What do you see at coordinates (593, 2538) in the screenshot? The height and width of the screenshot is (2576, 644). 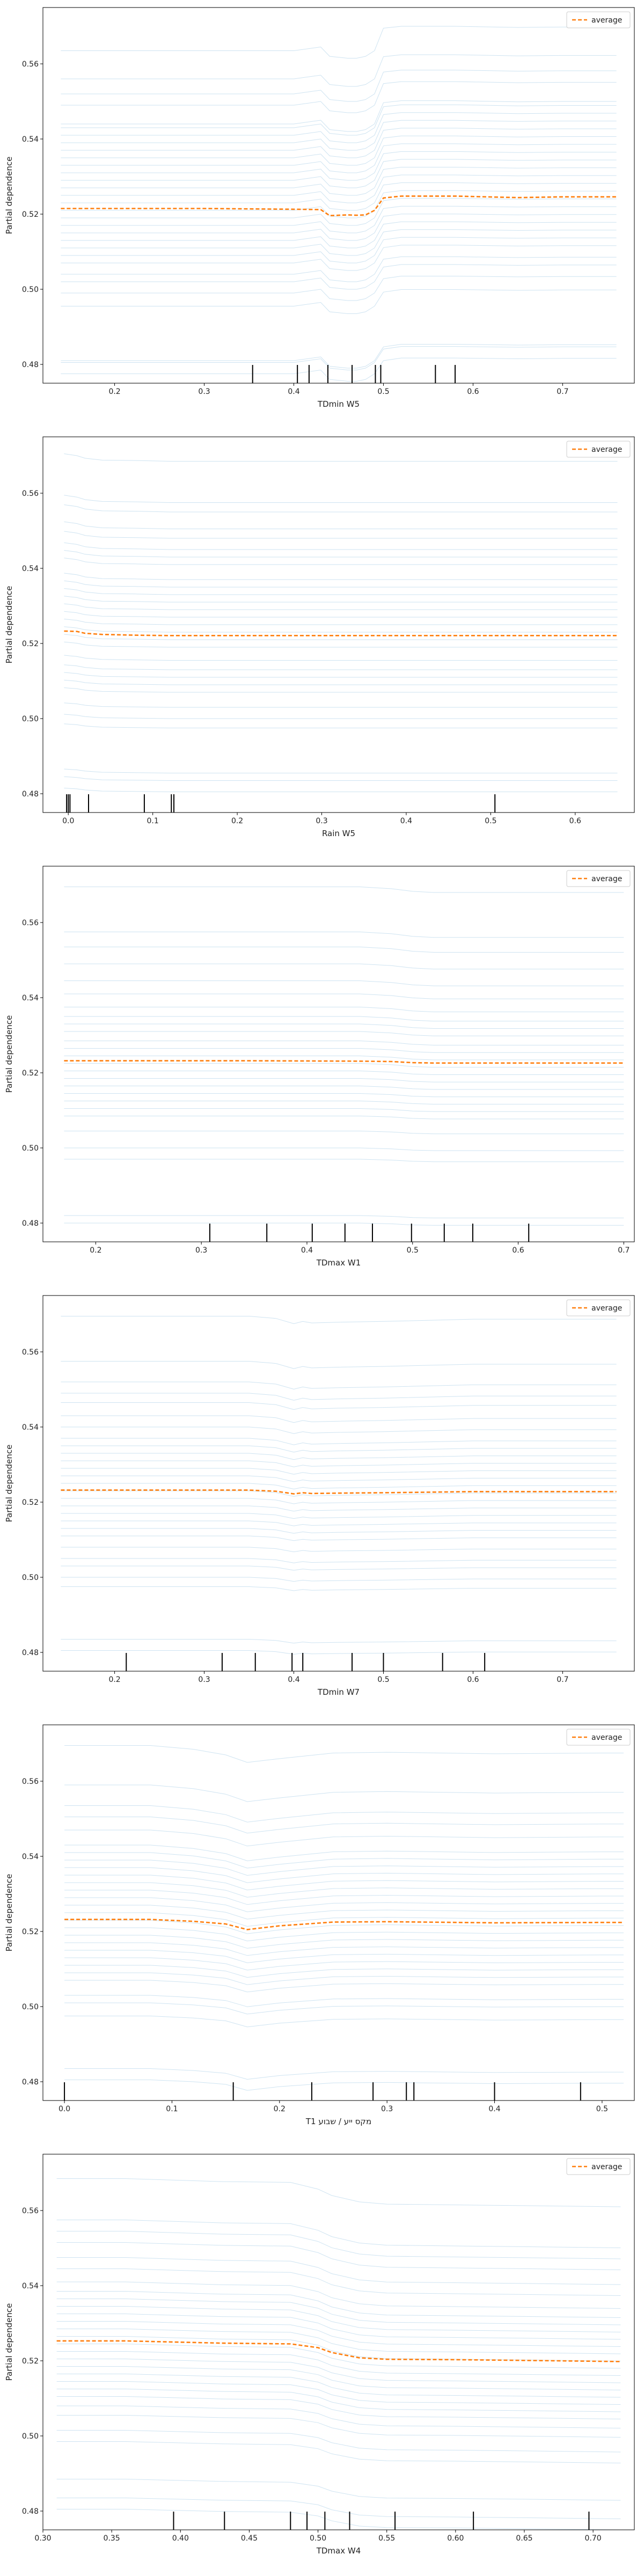 I see `x-tick-label: 0.70` at bounding box center [593, 2538].